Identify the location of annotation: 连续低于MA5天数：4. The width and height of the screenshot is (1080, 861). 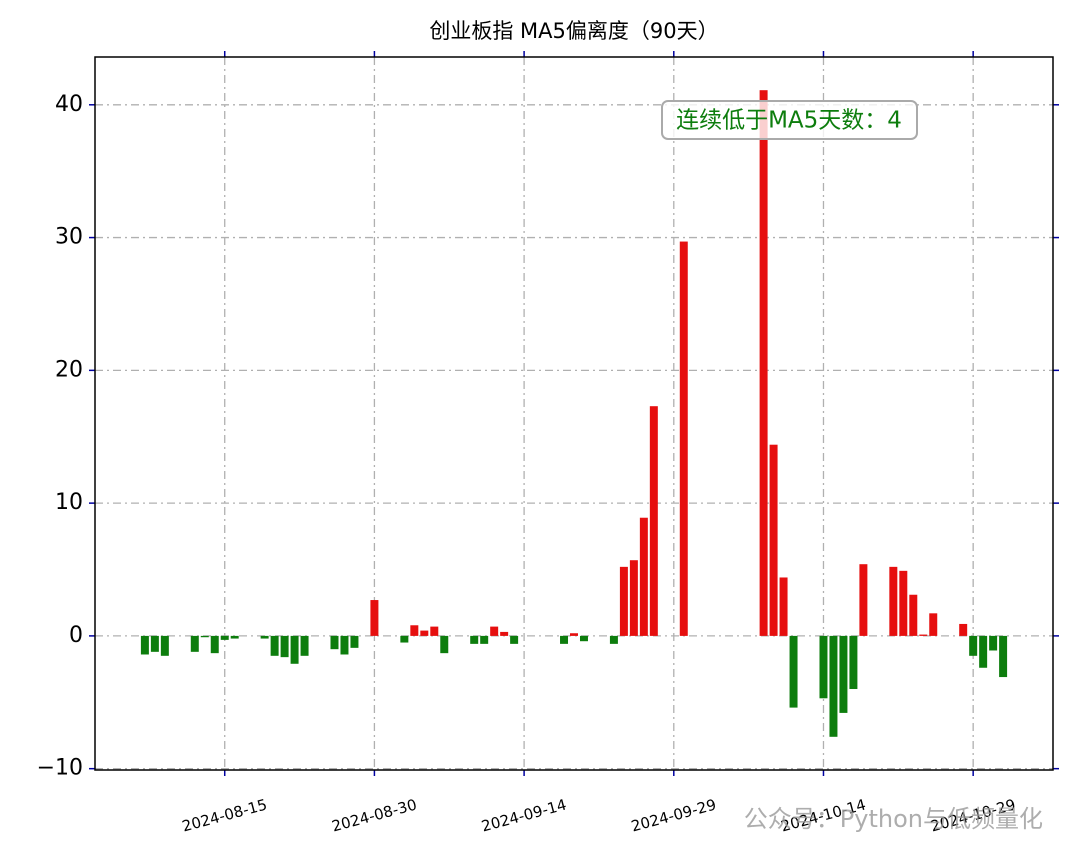
(789, 121).